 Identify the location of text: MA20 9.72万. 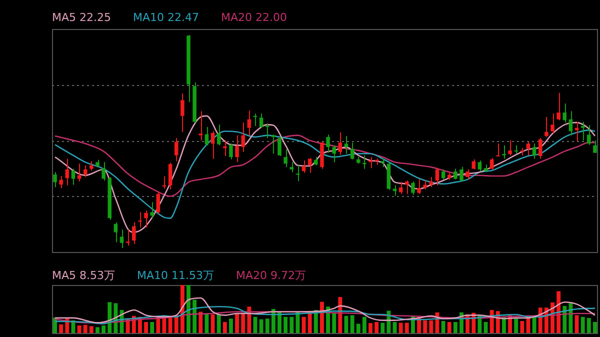
(271, 275).